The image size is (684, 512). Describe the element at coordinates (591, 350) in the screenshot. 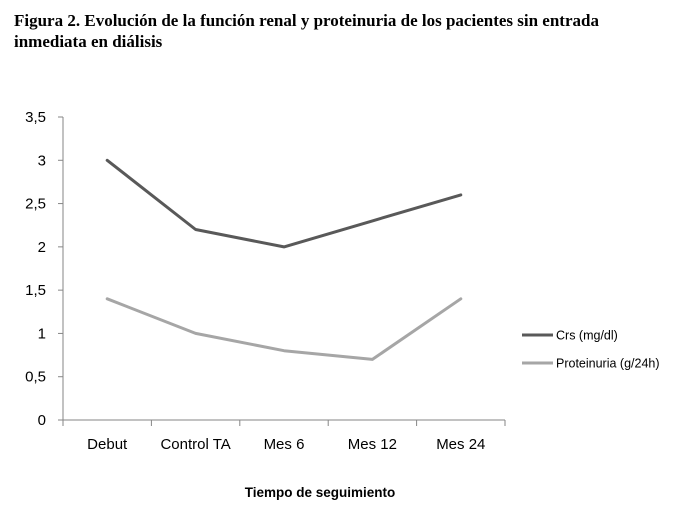

I see `legend: Crs (mg/dl) Proteinuria (g/24h)` at that location.